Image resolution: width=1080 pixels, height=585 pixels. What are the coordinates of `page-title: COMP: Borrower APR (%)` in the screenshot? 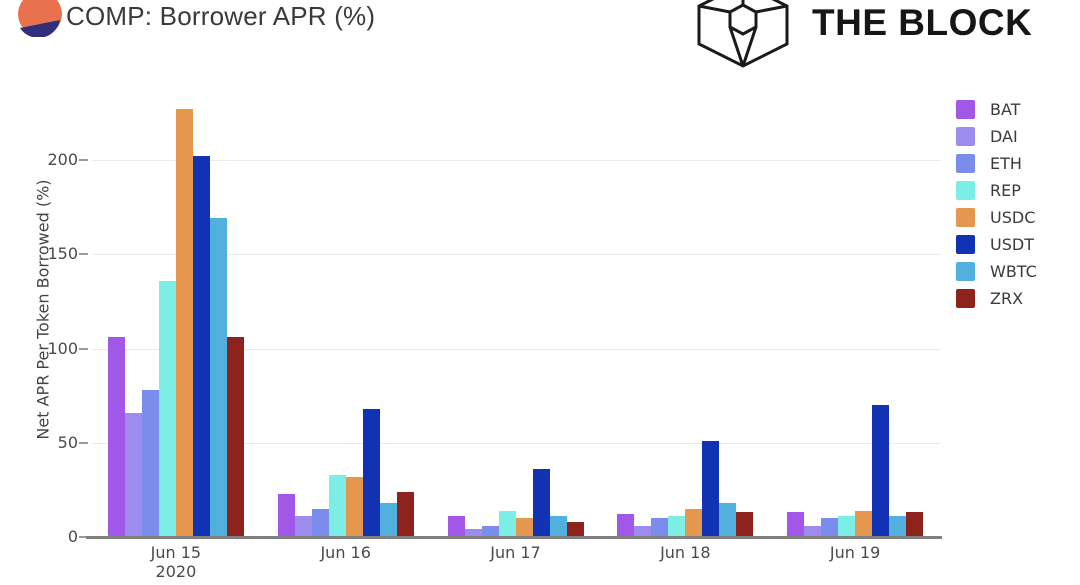 It's located at (221, 16).